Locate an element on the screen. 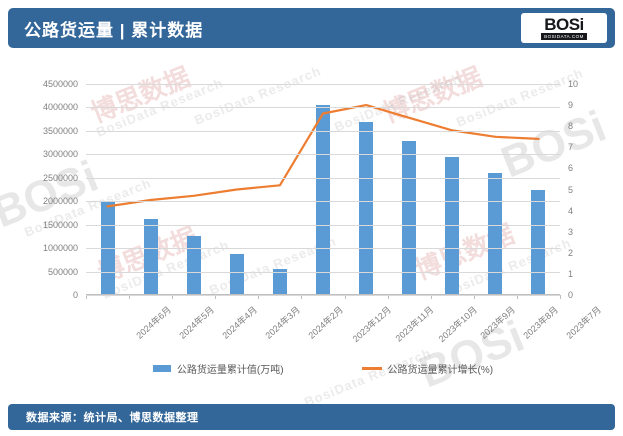  y-axis-right-tick: 6 is located at coordinates (571, 168).